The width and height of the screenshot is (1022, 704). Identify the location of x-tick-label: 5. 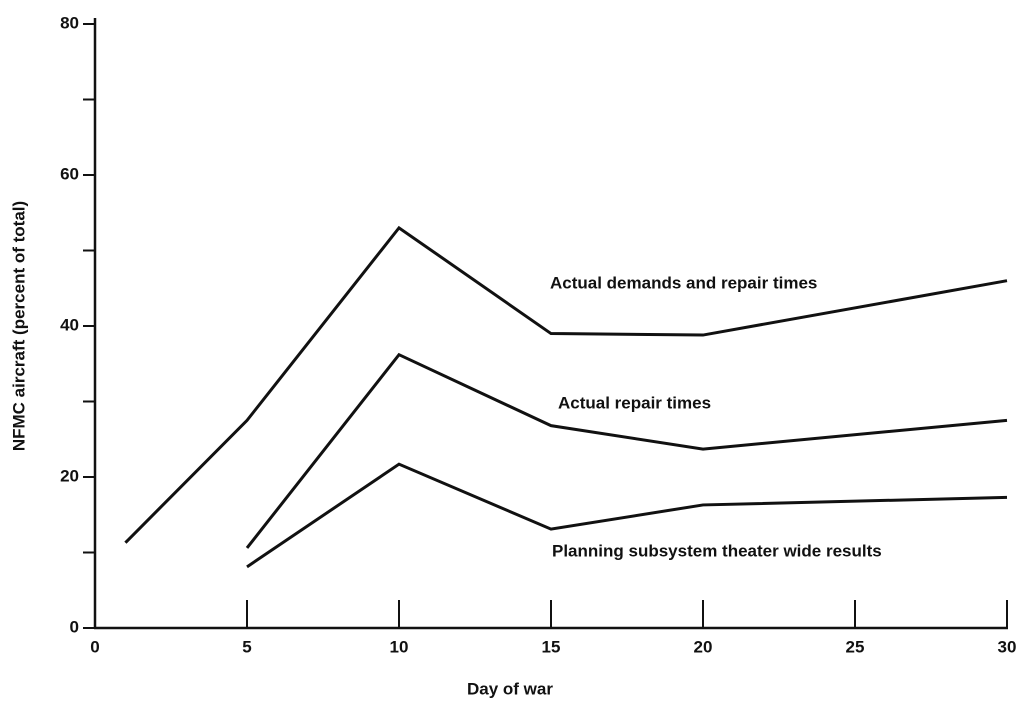
(246, 646).